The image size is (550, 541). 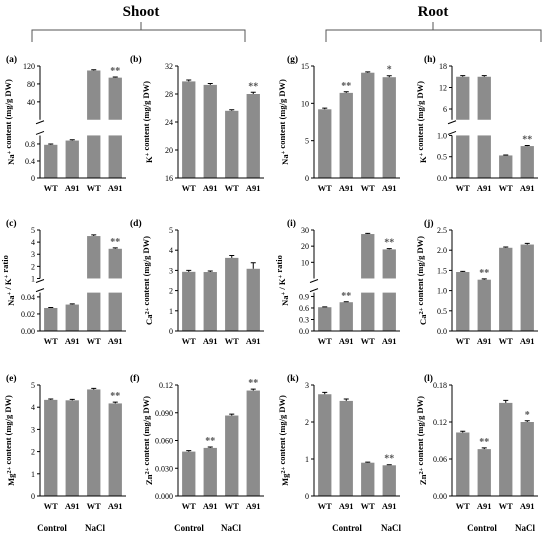 What do you see at coordinates (445, 109) in the screenshot?
I see `ytick-label-h: 6` at bounding box center [445, 109].